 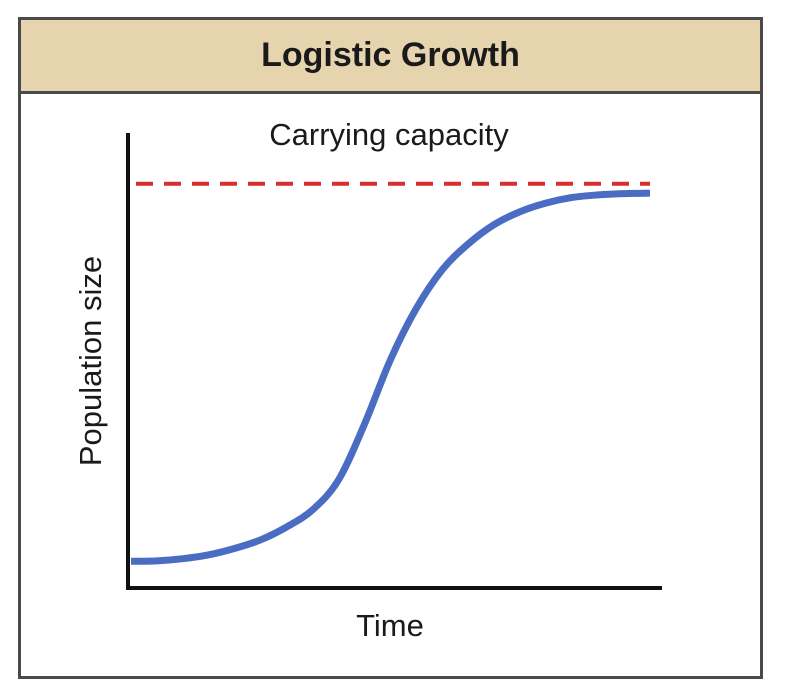 I want to click on carrying-capacity-label: Carrying capacity, so click(x=389, y=134).